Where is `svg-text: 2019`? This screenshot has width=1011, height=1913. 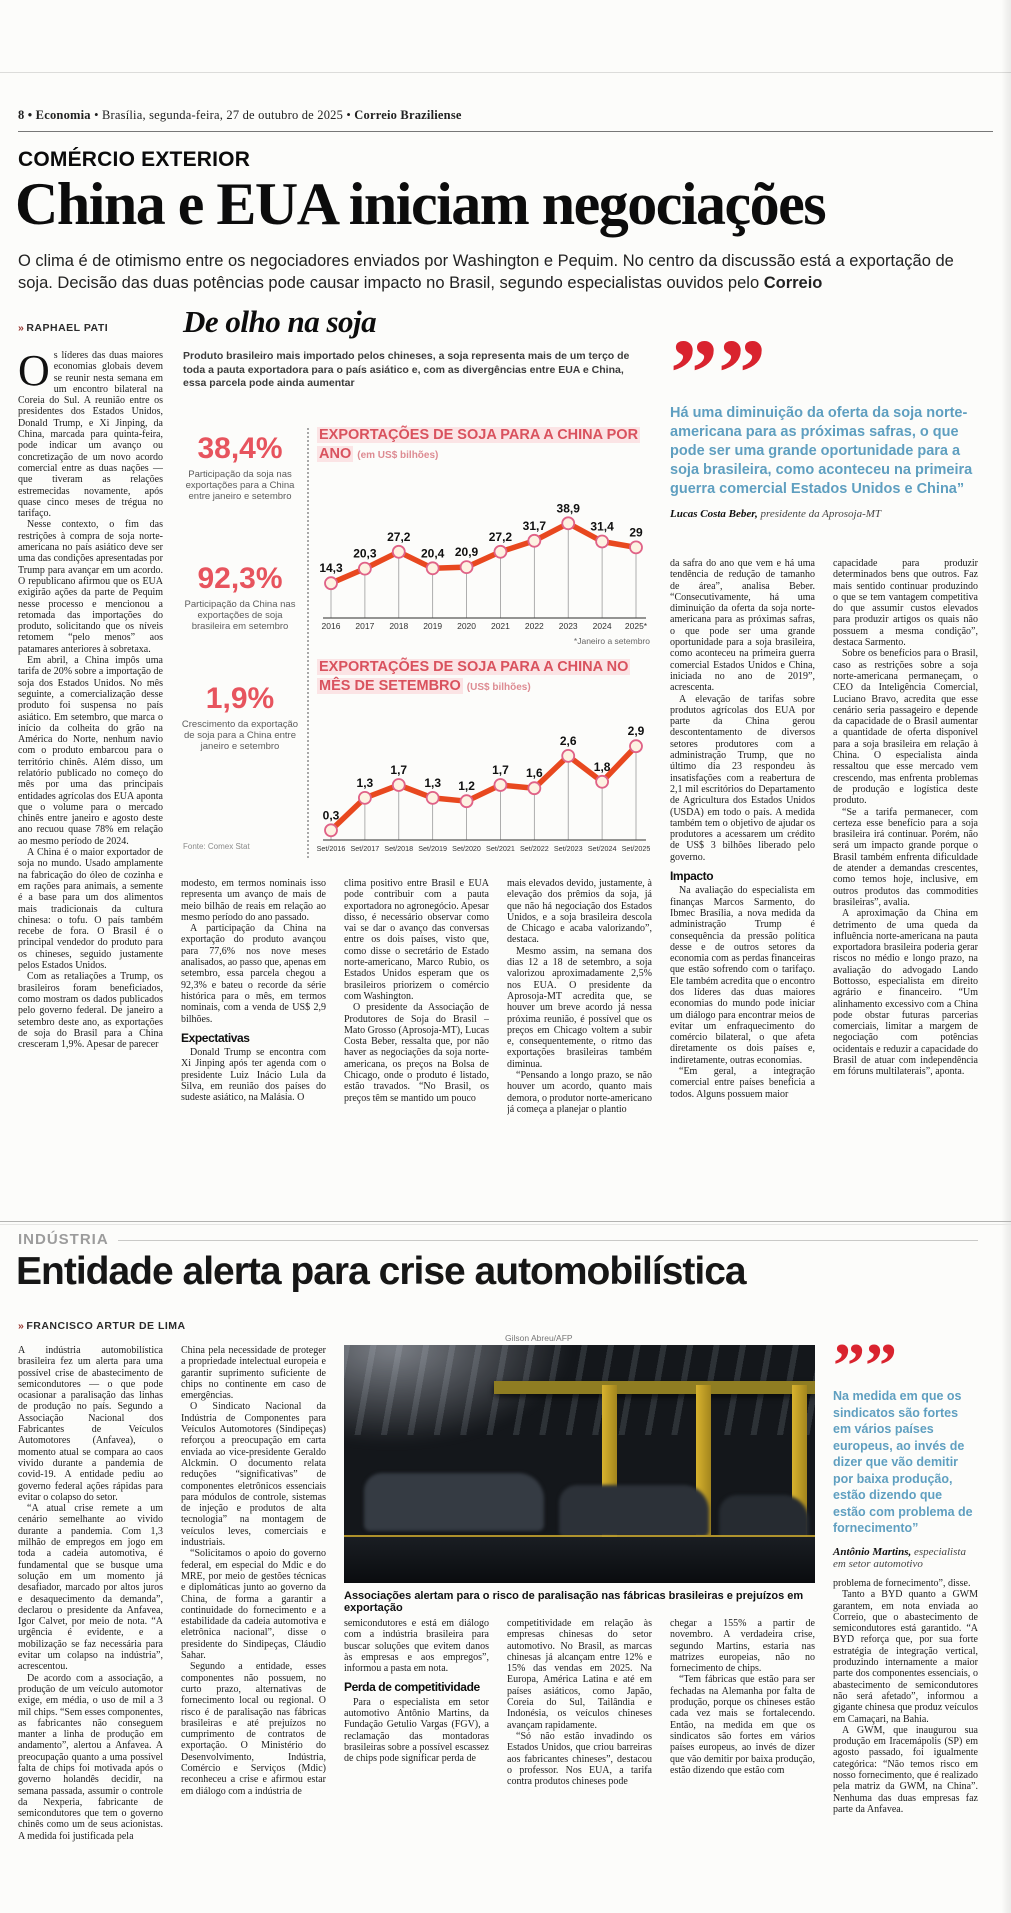
svg-text: 2019 is located at coordinates (432, 626).